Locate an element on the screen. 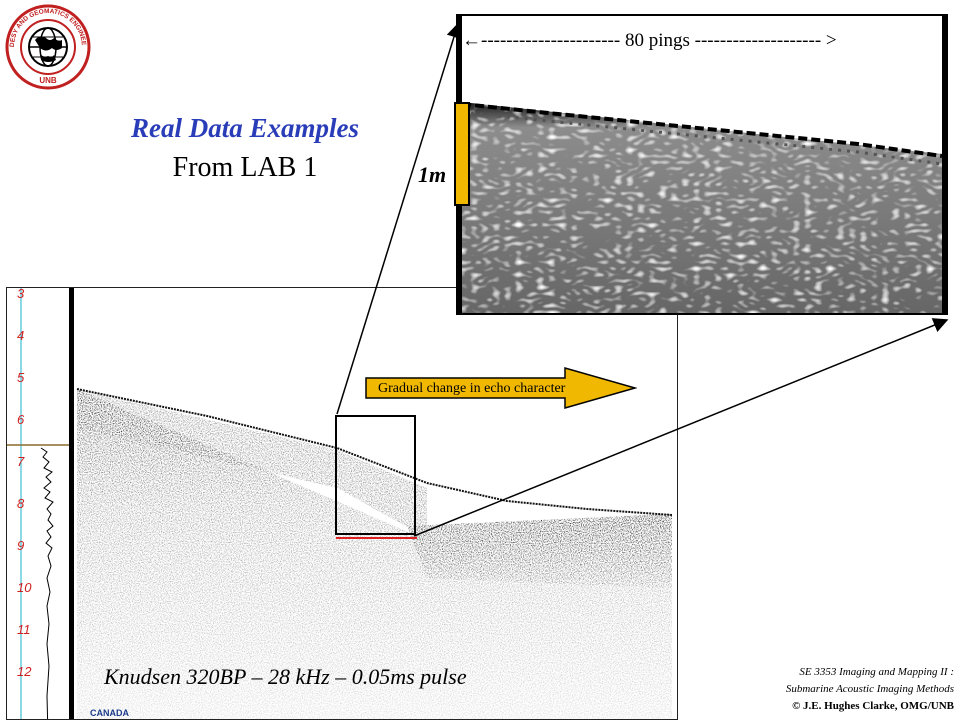 The width and height of the screenshot is (960, 720). depth-tick: 4 is located at coordinates (21, 335).